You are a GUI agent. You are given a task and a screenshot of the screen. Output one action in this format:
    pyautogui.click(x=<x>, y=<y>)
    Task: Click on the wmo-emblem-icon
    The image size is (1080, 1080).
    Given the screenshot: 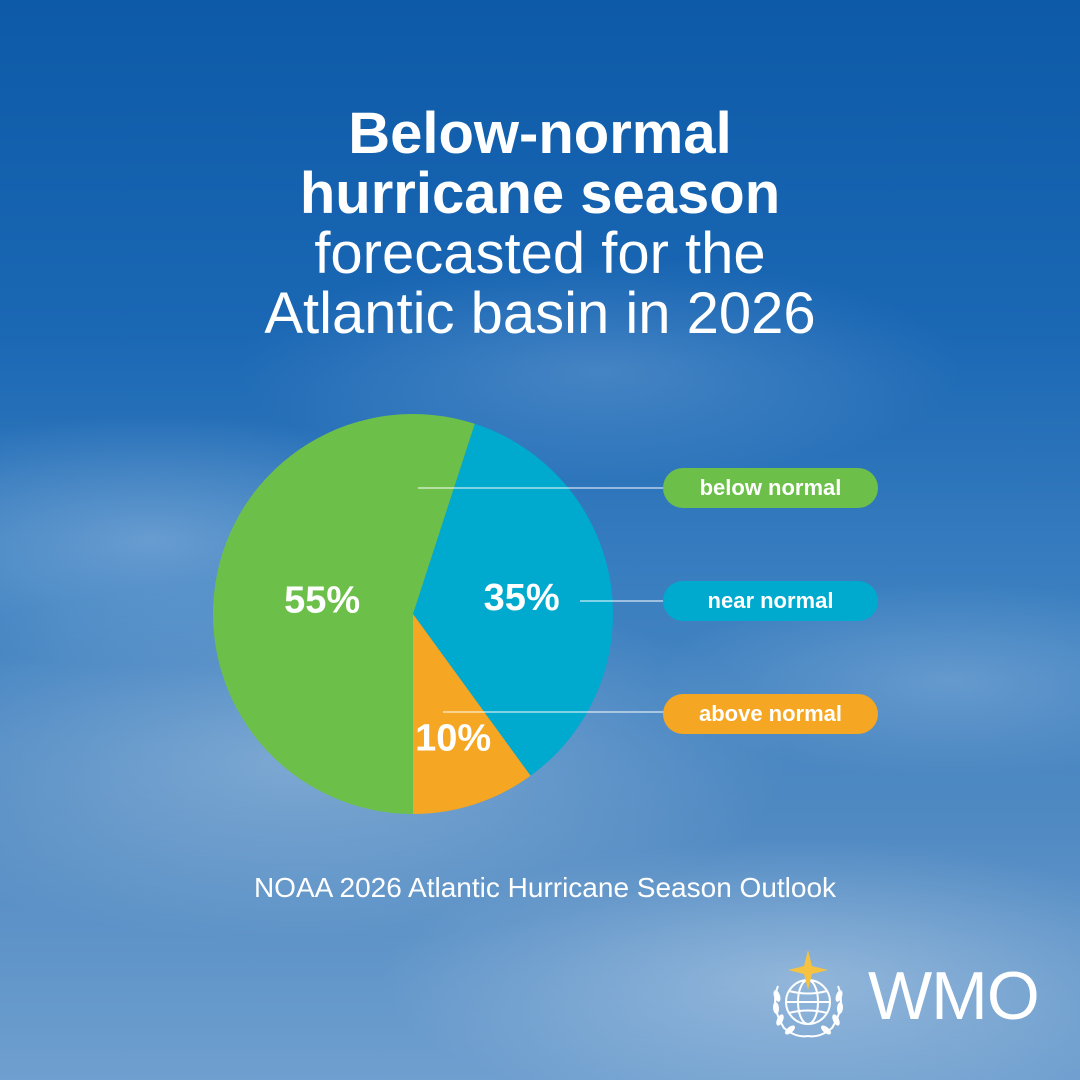 What is the action you would take?
    pyautogui.click(x=808, y=994)
    